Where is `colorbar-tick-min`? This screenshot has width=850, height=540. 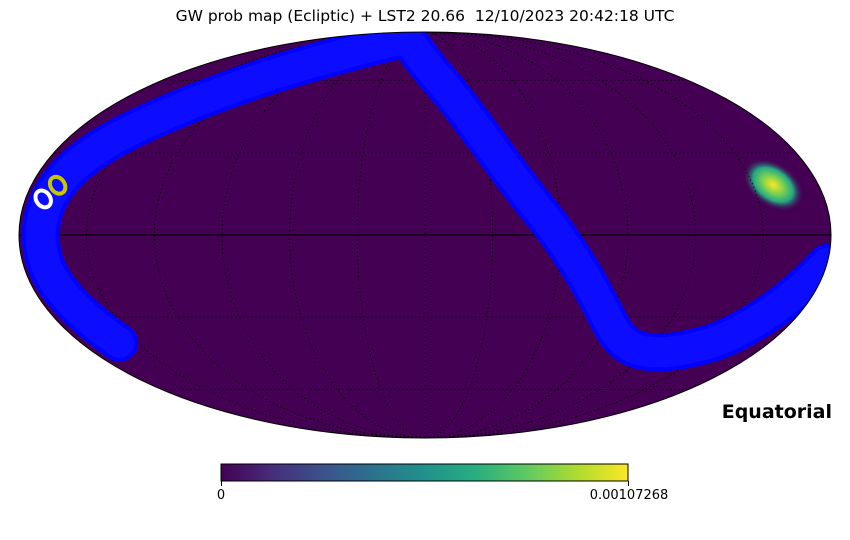
colorbar-tick-min is located at coordinates (221, 483).